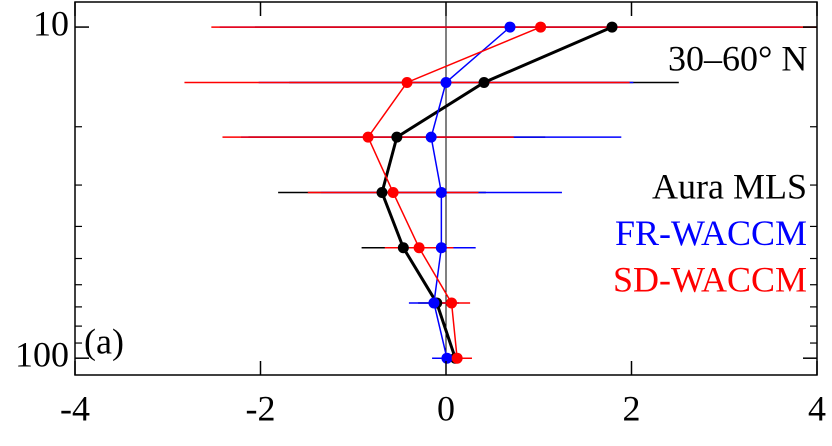  I want to click on x-tick-label: -2, so click(261, 408).